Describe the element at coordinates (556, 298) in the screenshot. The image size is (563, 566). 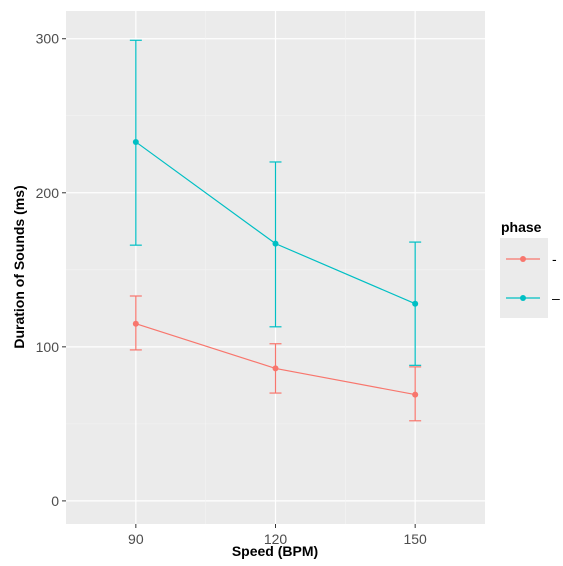
I see `legend-label: –` at that location.